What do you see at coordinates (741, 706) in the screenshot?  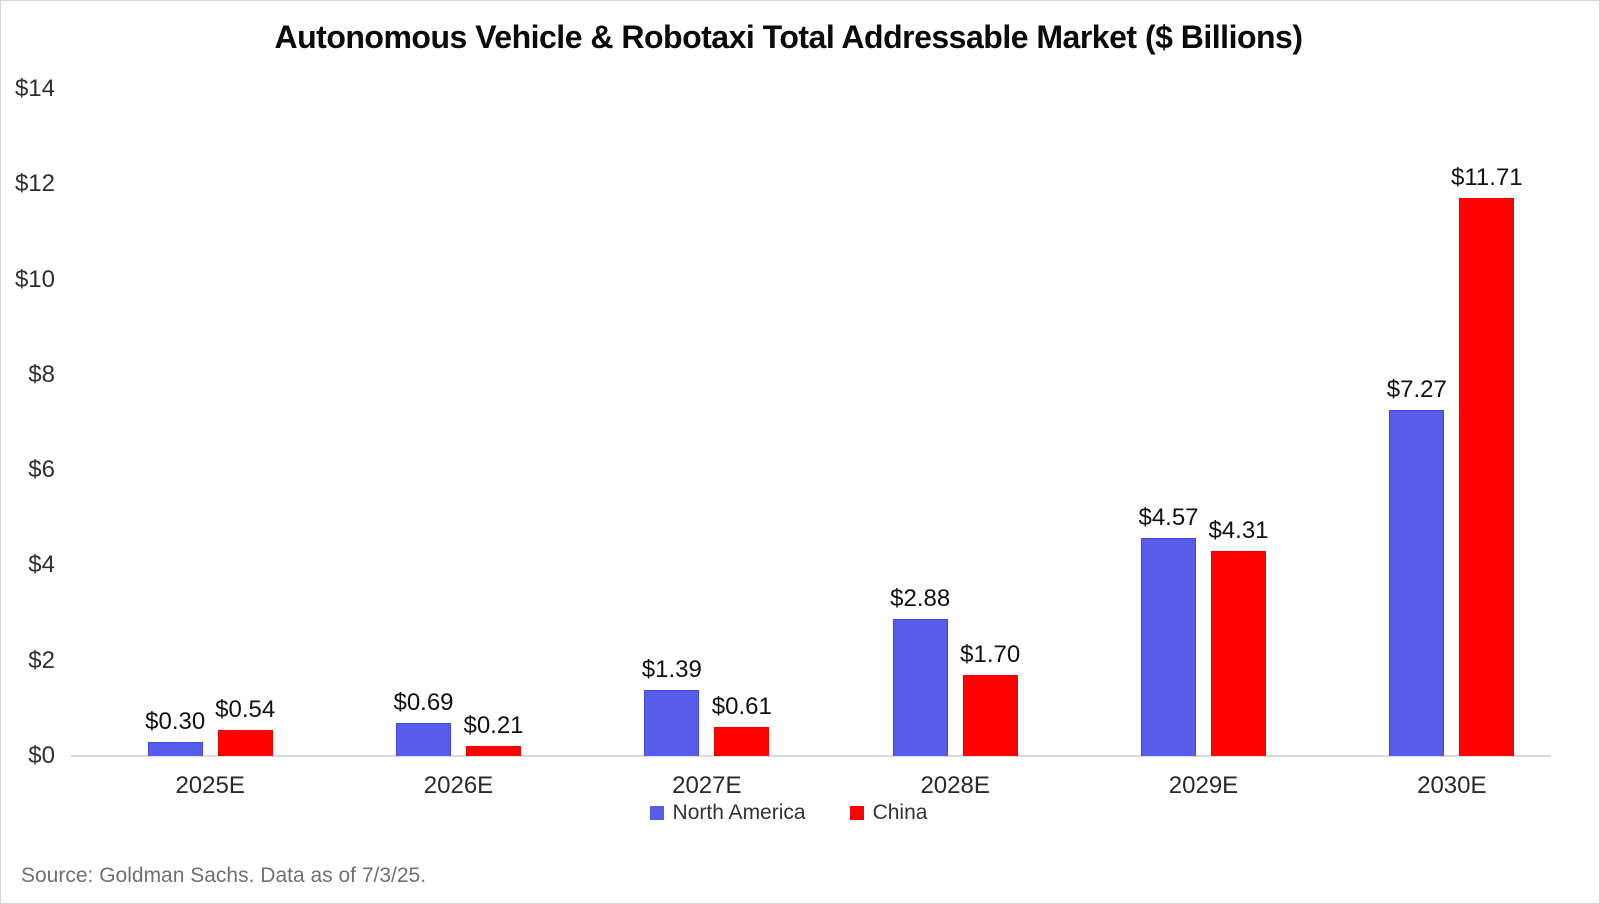 I see `bar-value-label-china-2027e: $0.61` at bounding box center [741, 706].